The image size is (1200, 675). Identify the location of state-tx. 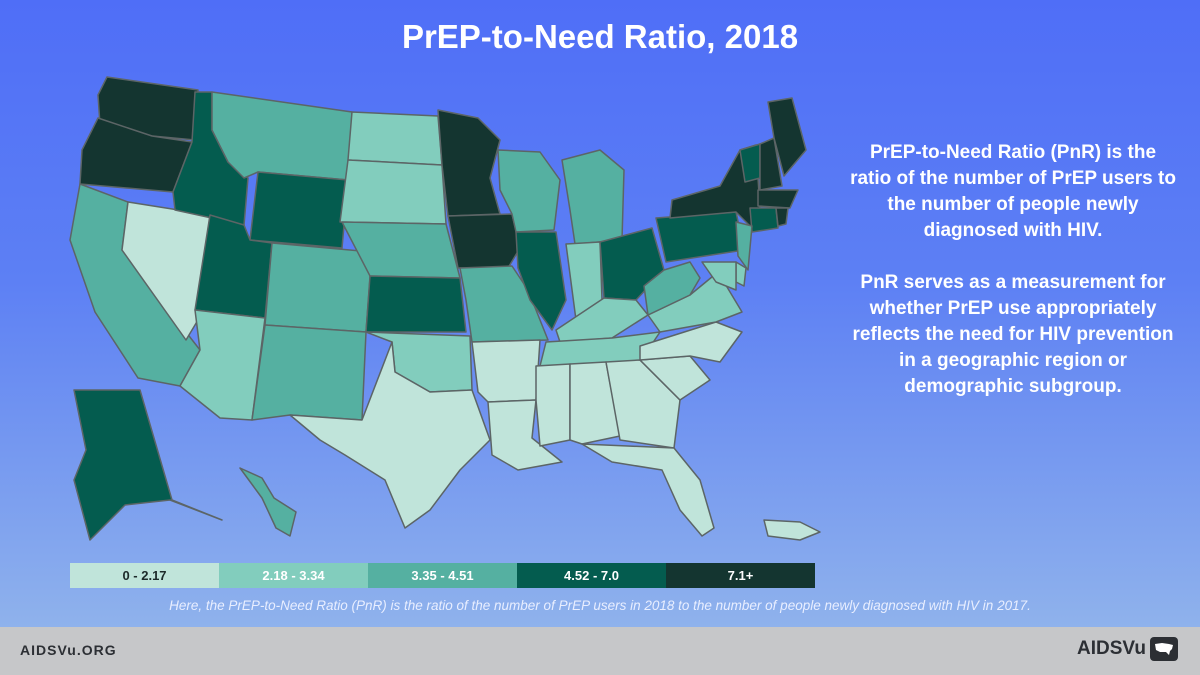
(390, 435).